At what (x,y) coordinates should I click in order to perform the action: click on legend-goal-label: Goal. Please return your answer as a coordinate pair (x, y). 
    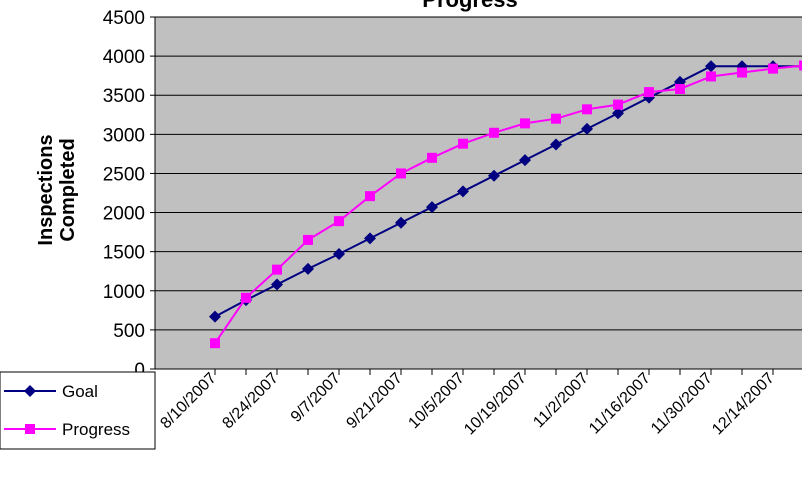
    Looking at the image, I should click on (80, 391).